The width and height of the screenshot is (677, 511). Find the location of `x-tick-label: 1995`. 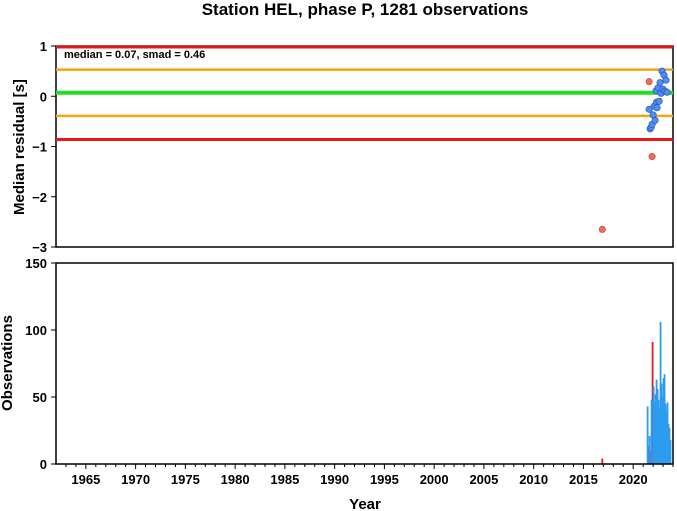

x-tick-label: 1995 is located at coordinates (384, 479).